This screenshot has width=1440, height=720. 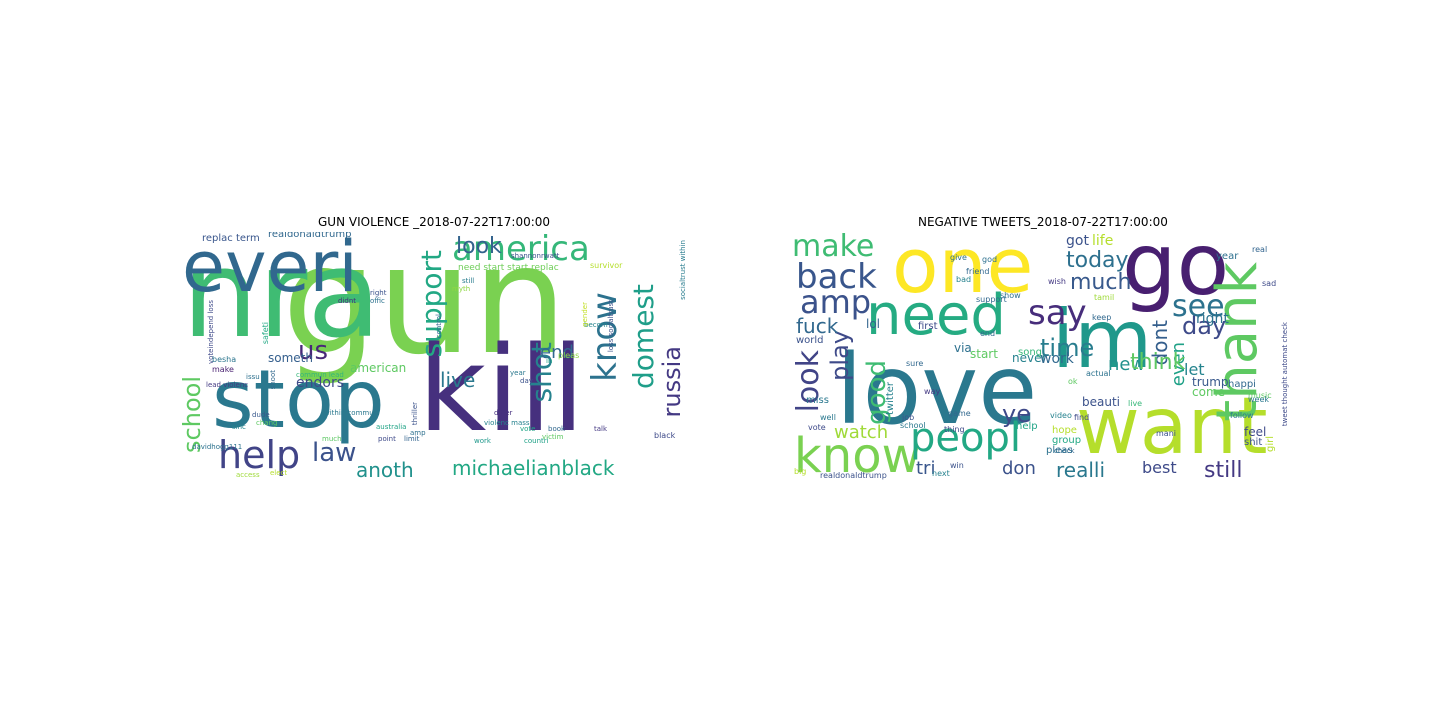 What do you see at coordinates (507, 423) in the screenshot?
I see `word-violenc-mass: violenc mass` at bounding box center [507, 423].